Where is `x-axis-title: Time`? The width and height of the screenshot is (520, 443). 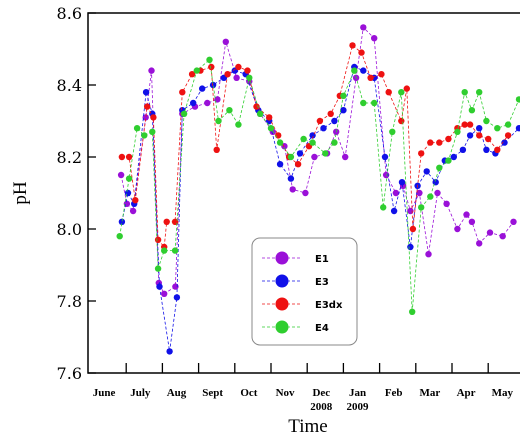 x-axis-title: Time is located at coordinates (307, 426).